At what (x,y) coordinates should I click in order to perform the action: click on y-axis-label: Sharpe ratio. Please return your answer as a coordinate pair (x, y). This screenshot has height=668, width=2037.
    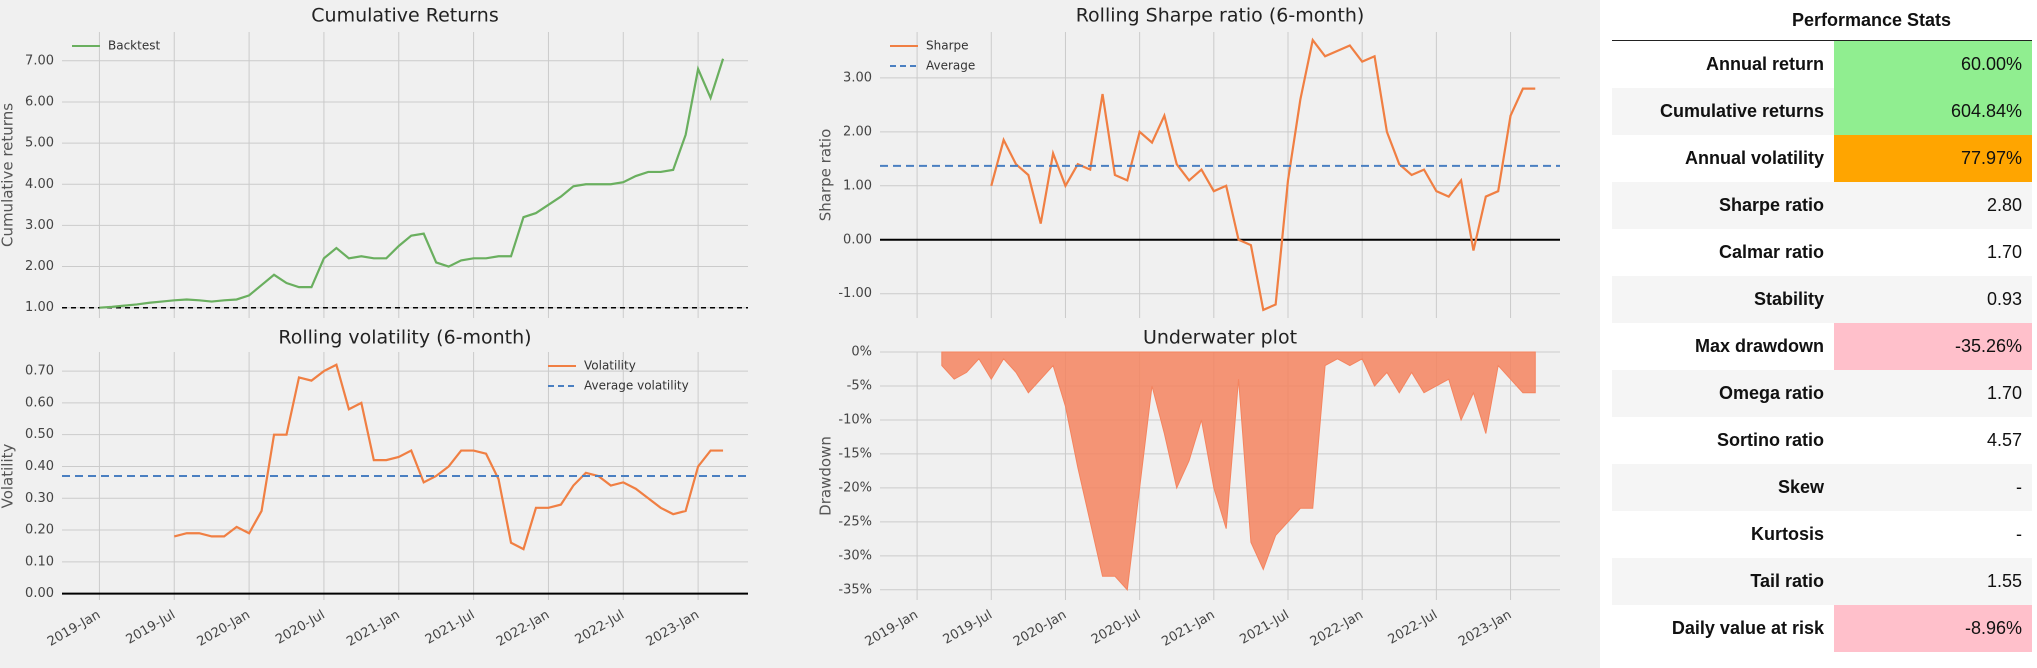
    Looking at the image, I should click on (826, 175).